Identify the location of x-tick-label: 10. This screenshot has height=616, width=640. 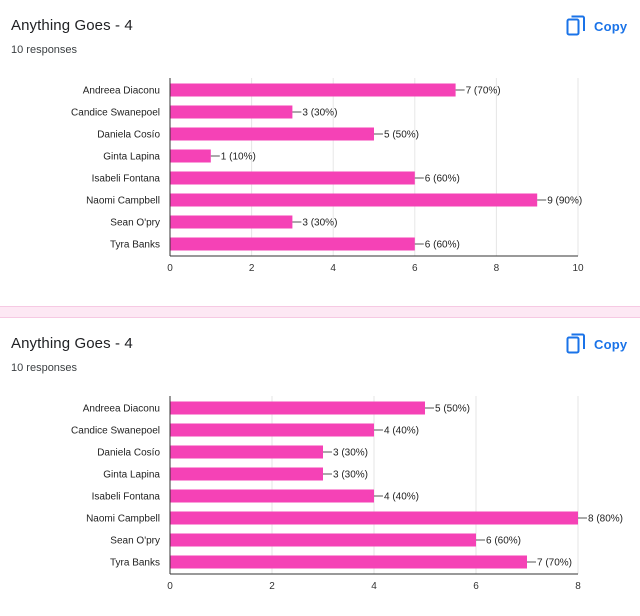
(578, 268).